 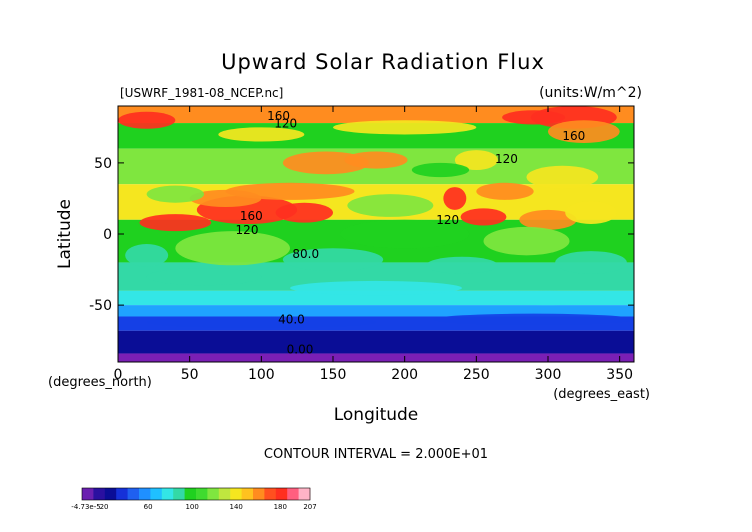 What do you see at coordinates (85, 507) in the screenshot?
I see `colorbar-tick-label-0: -4.73e-5` at bounding box center [85, 507].